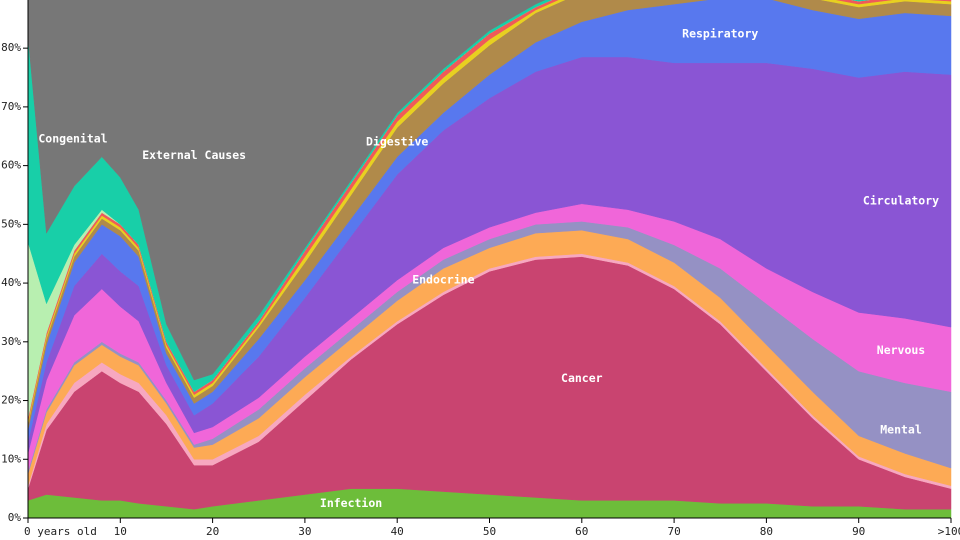 This screenshot has width=960, height=540. What do you see at coordinates (11, 400) in the screenshot?
I see `y-tick-label: 20%` at bounding box center [11, 400].